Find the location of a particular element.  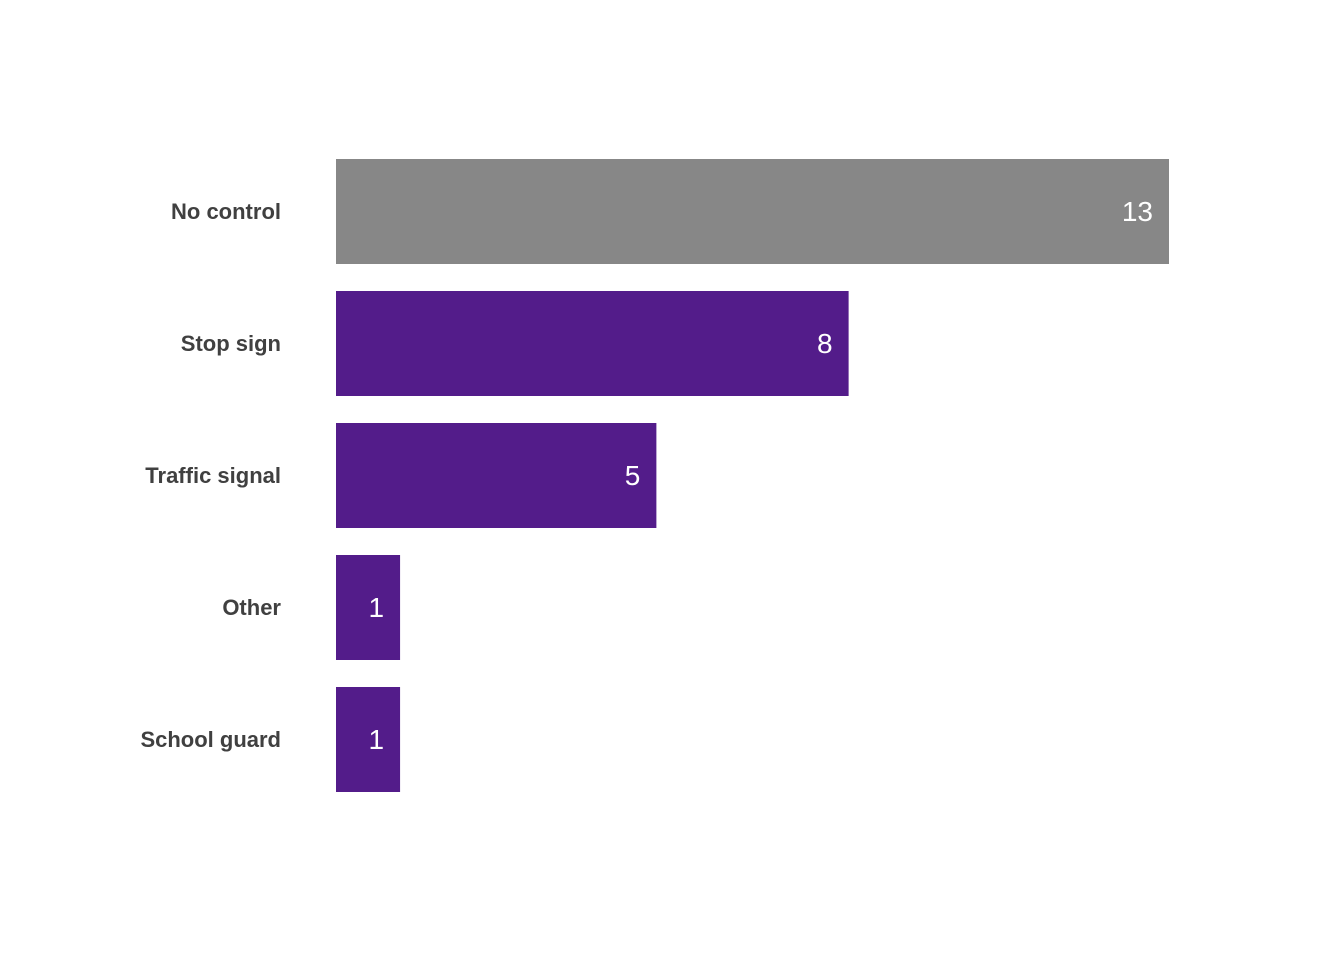

bar-other is located at coordinates (368, 607).